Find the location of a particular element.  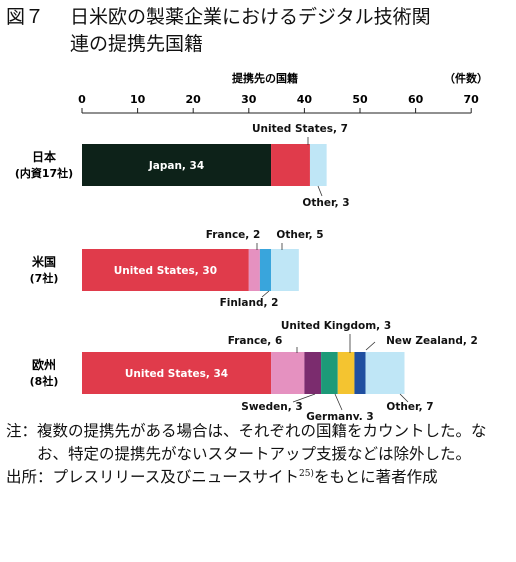

note-key: 注： is located at coordinates (22, 431).